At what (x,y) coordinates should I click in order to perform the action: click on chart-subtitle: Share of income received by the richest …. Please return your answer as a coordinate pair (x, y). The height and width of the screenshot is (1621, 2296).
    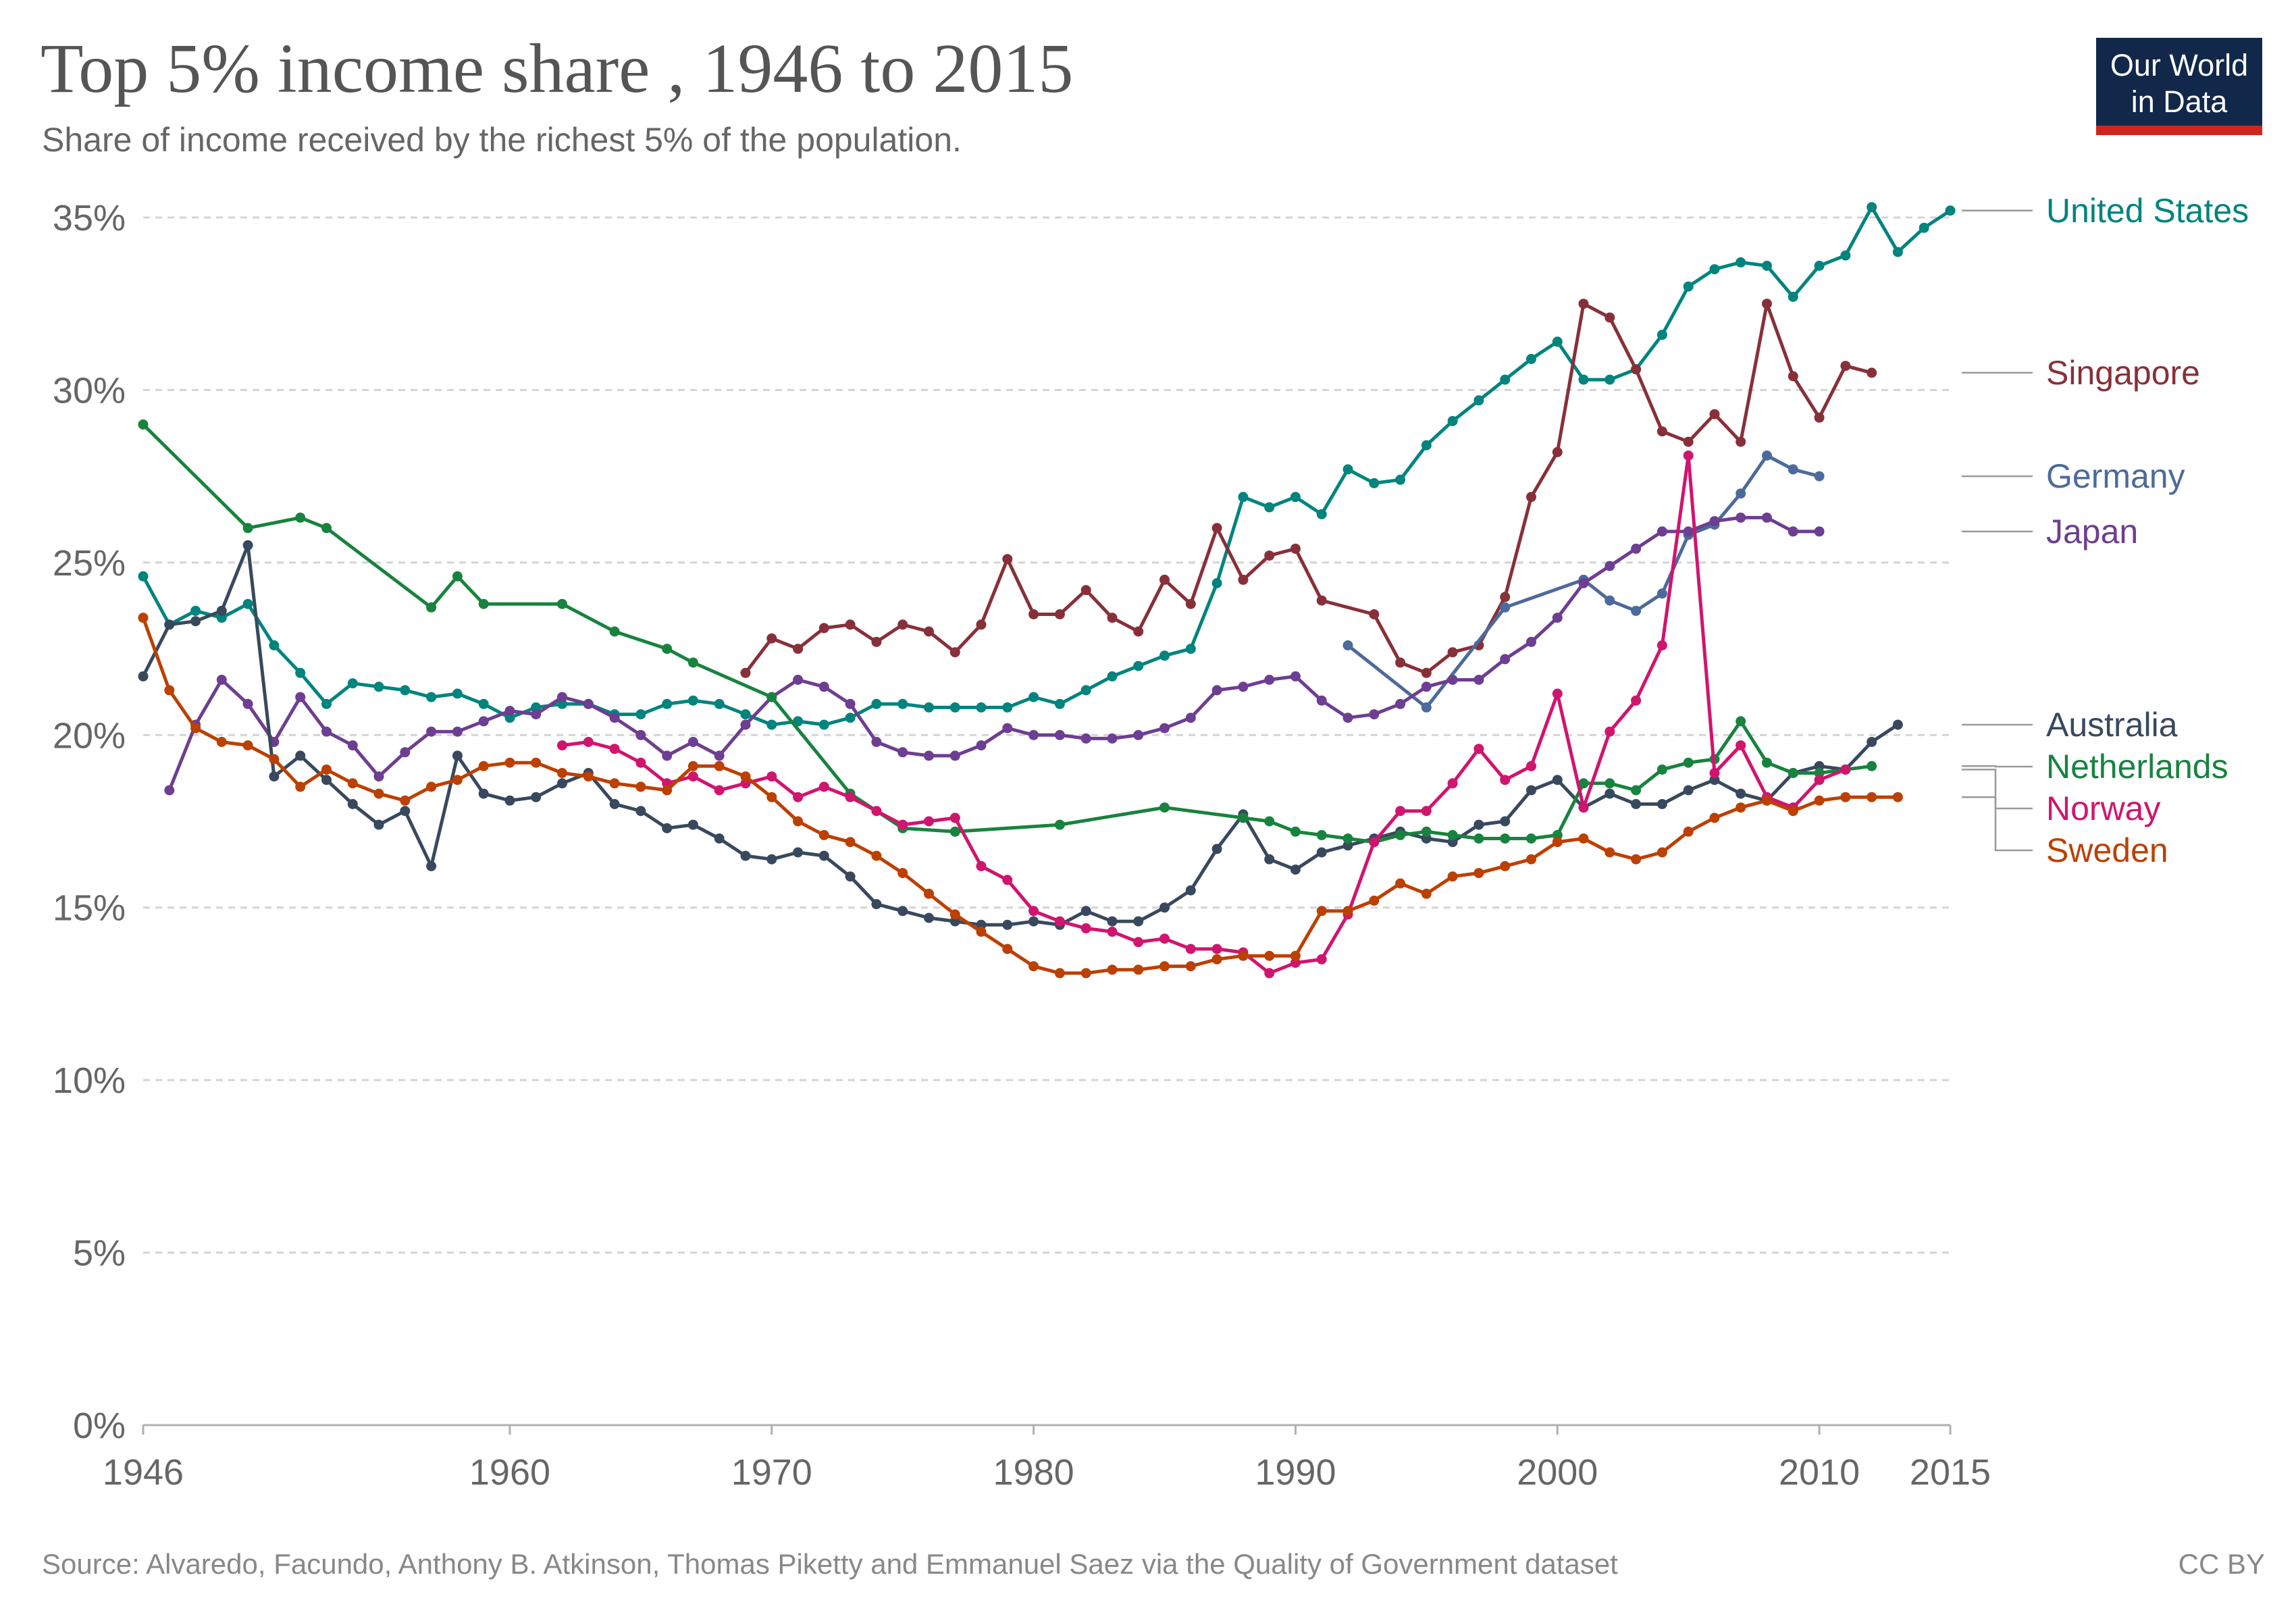
    Looking at the image, I should click on (502, 140).